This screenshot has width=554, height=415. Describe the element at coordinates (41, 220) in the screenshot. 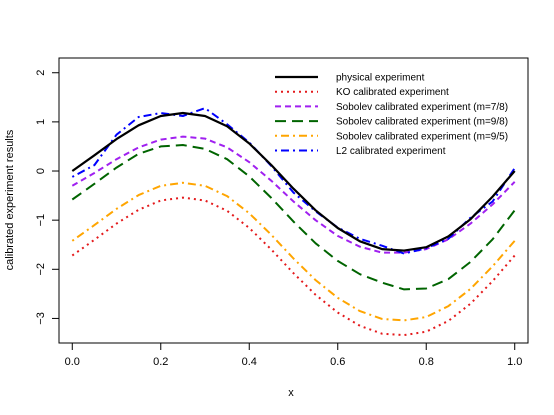

I see `y-tick-label: −1` at that location.